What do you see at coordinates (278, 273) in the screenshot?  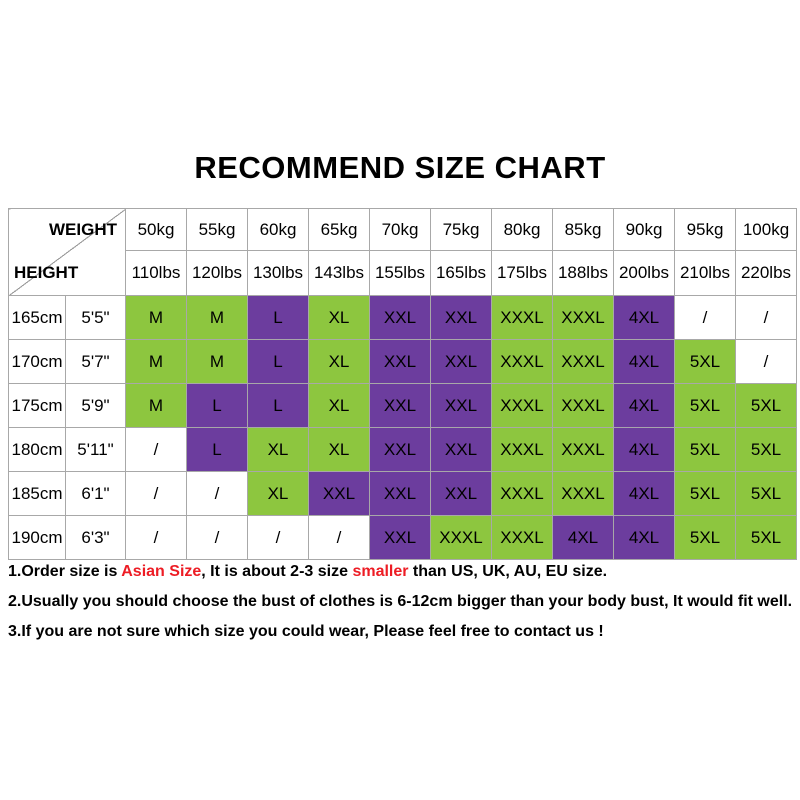 I see `weight-lbs-header-cell: 130lbs` at bounding box center [278, 273].